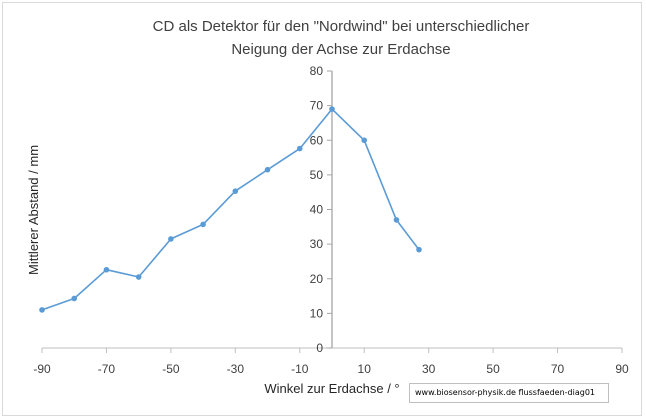 This screenshot has width=646, height=420. What do you see at coordinates (107, 369) in the screenshot?
I see `x-tick-label: -70` at bounding box center [107, 369].